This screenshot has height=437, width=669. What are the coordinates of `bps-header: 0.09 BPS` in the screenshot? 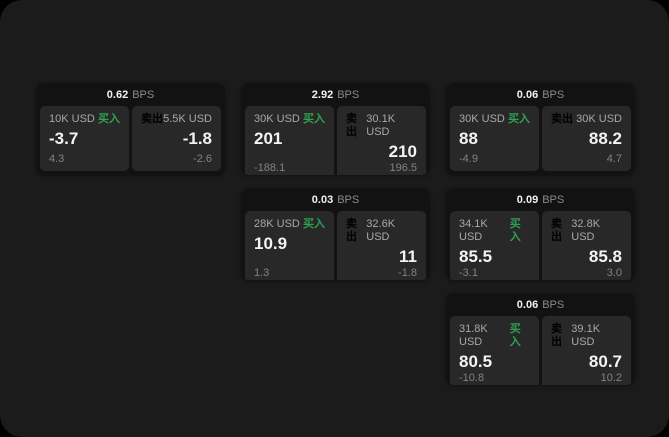 It's located at (540, 199).